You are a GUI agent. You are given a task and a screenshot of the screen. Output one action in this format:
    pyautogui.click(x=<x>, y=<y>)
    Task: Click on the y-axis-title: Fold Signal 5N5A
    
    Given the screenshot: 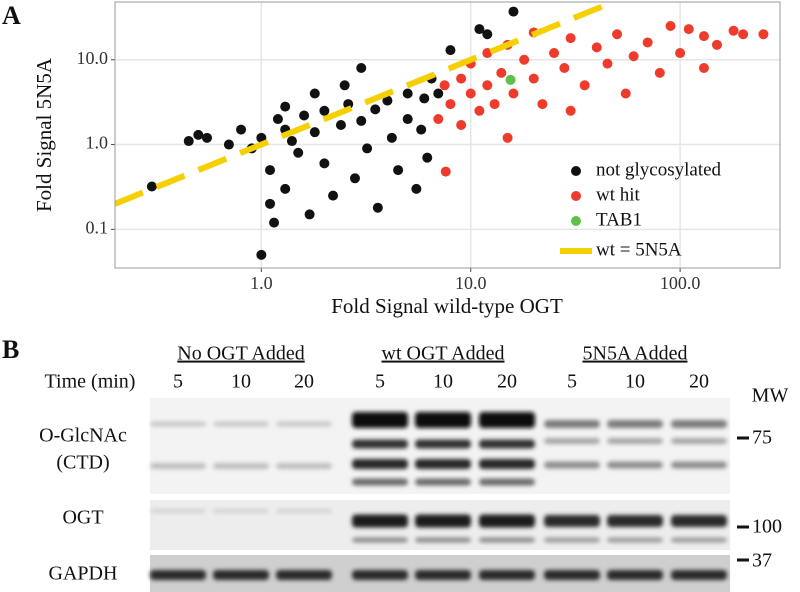 What is the action you would take?
    pyautogui.click(x=44, y=134)
    